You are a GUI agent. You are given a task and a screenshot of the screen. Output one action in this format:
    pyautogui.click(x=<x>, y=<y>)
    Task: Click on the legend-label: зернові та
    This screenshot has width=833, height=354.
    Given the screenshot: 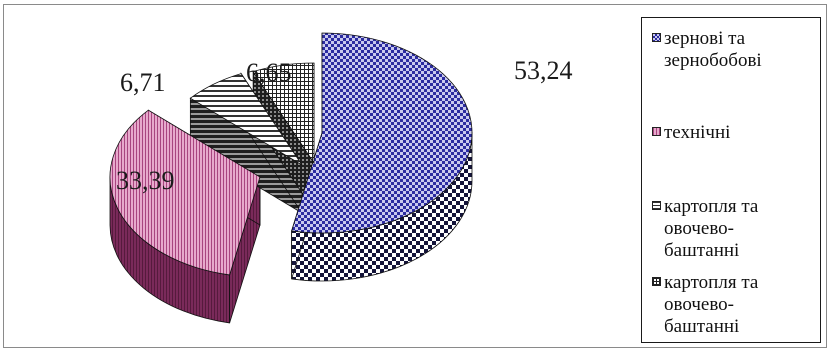 What is the action you would take?
    pyautogui.click(x=705, y=38)
    